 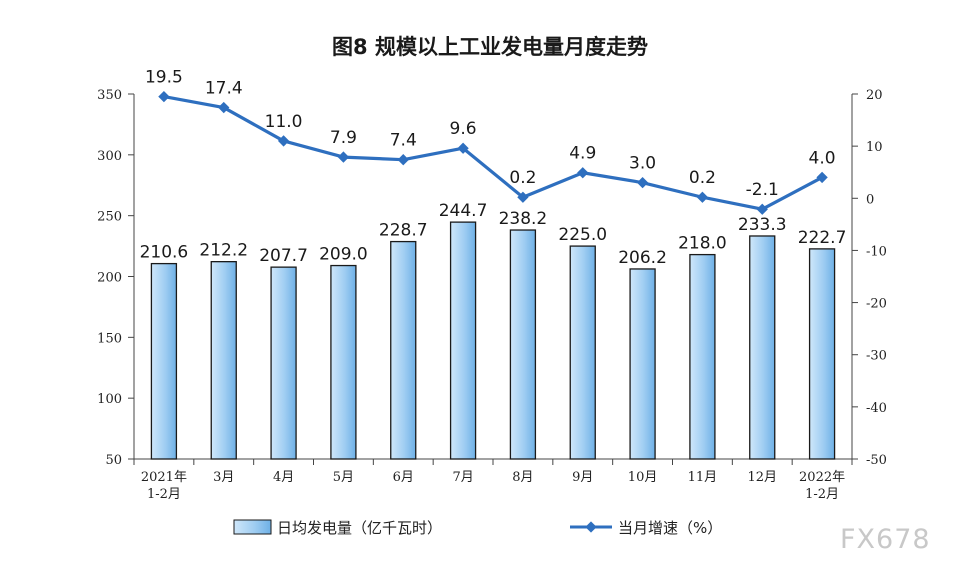 What do you see at coordinates (113, 460) in the screenshot?
I see `left-tick-label: 50` at bounding box center [113, 460].